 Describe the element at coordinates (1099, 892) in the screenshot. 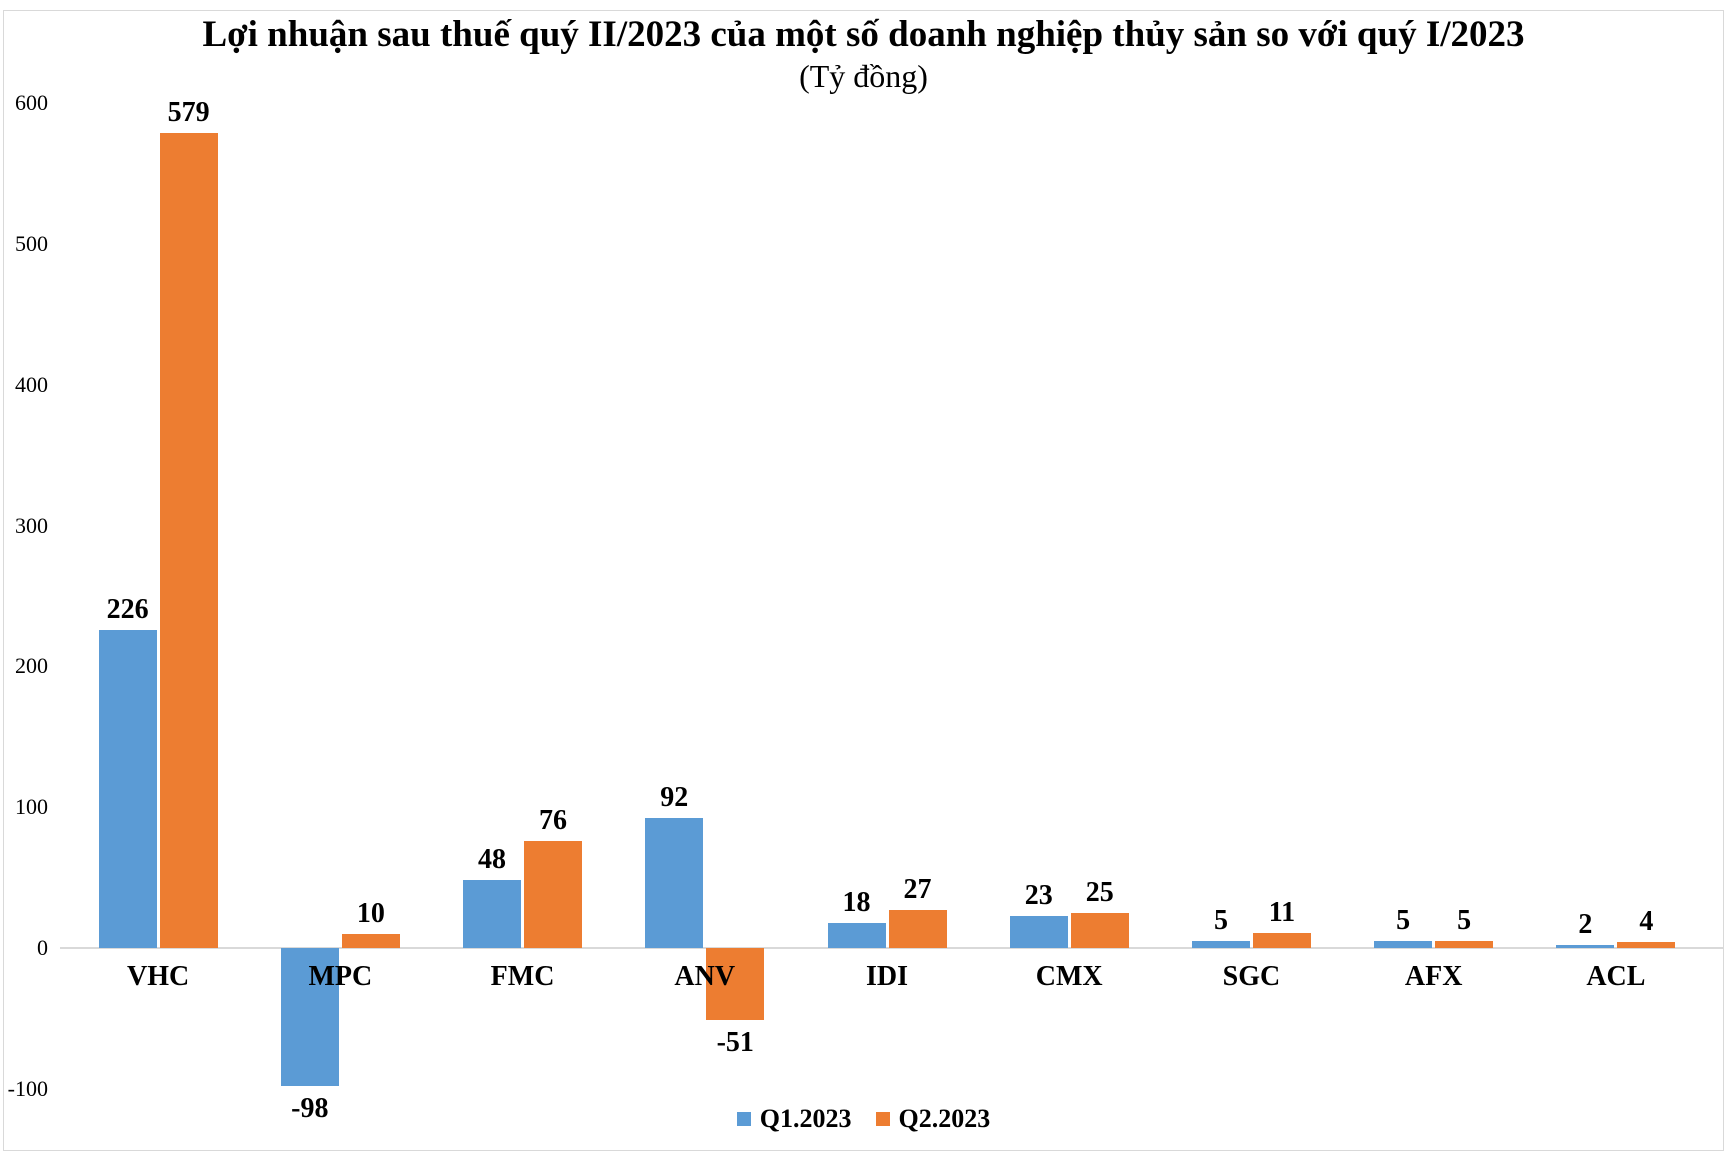

I see `value-label-cmx: 25` at that location.